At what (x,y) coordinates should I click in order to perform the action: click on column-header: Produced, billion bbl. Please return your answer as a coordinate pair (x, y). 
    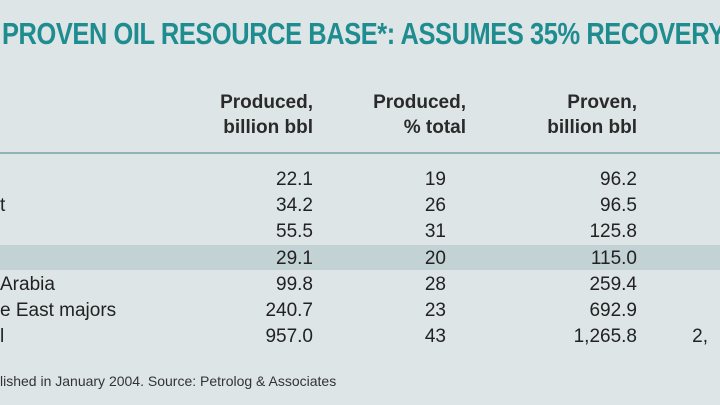
    Looking at the image, I should click on (266, 115).